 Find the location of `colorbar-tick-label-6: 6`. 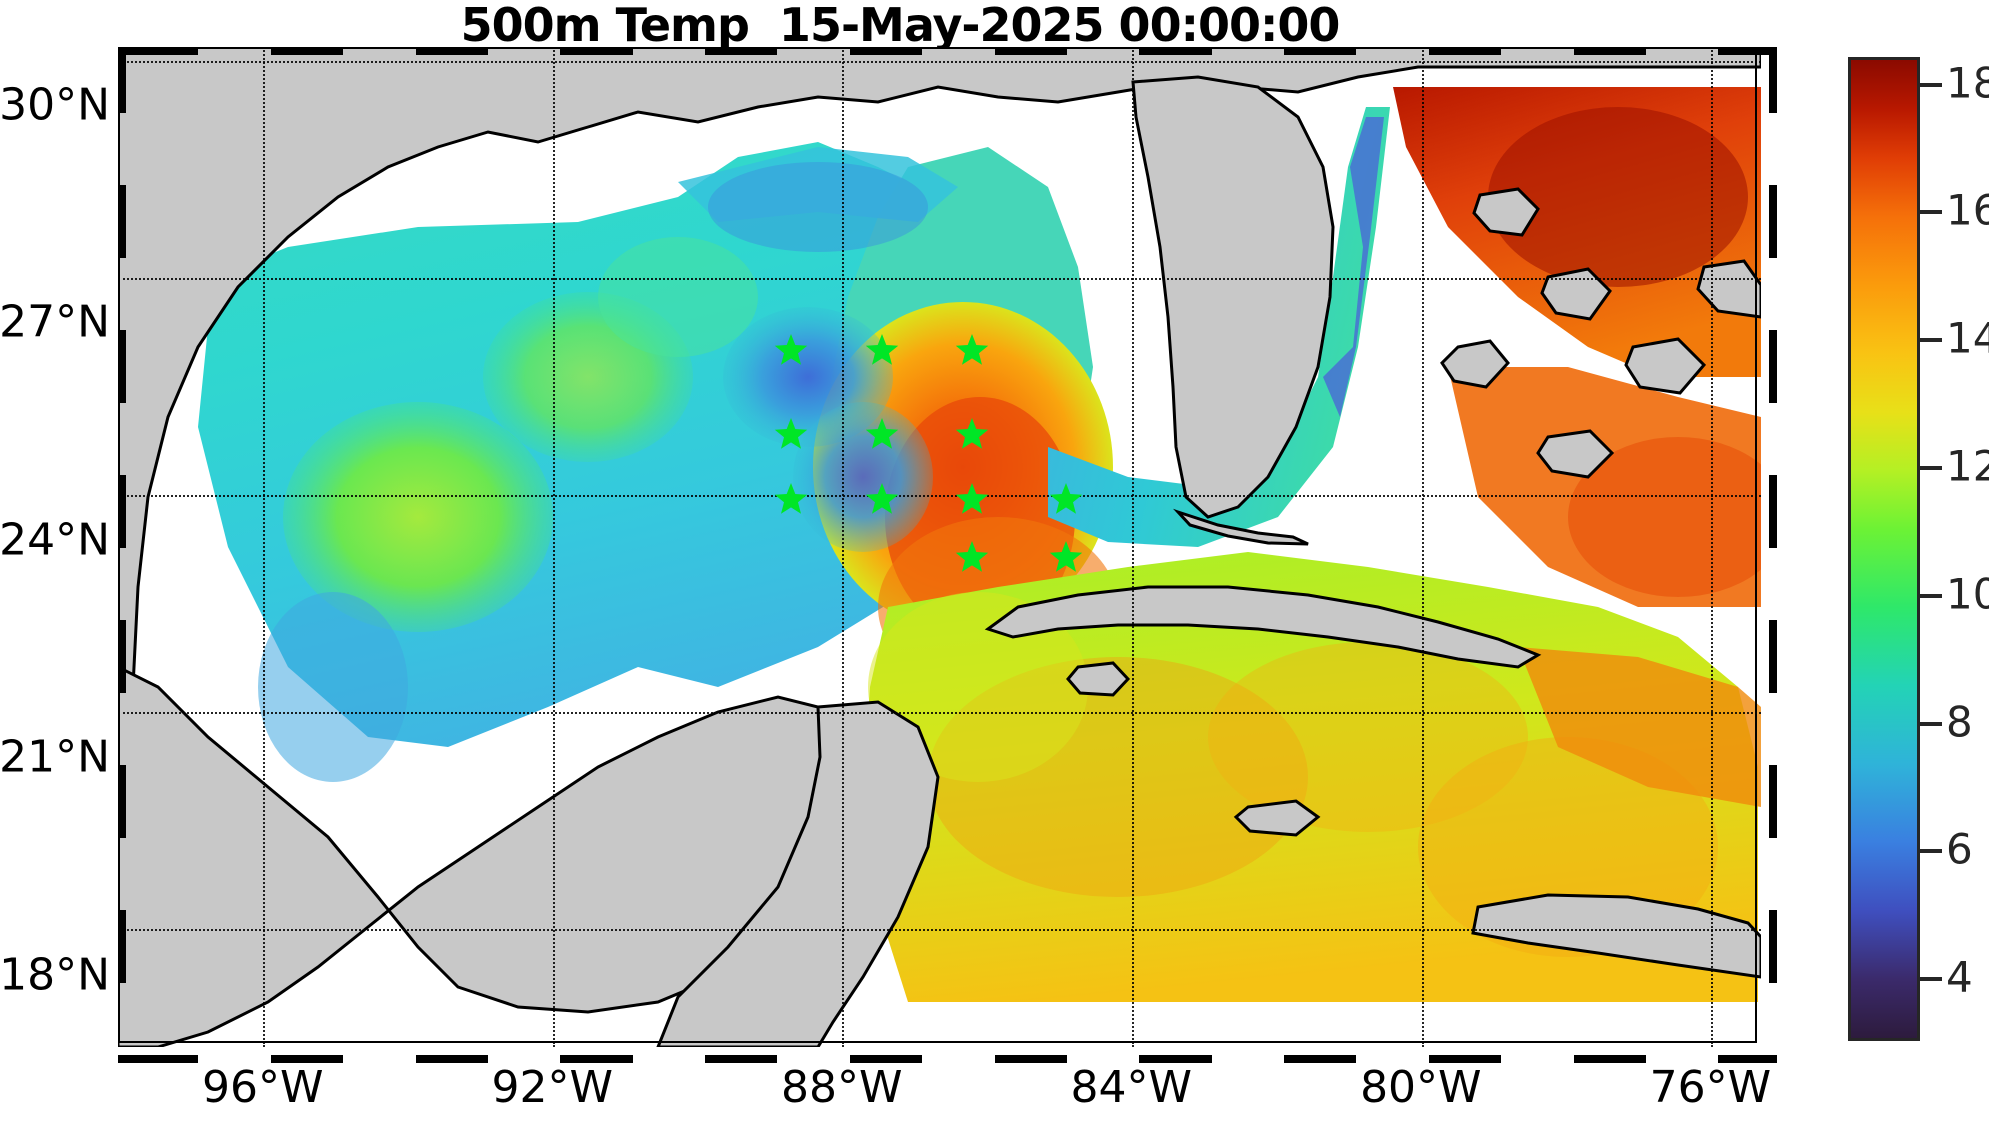

colorbar-tick-label-6: 6 is located at coordinates (1959, 849).